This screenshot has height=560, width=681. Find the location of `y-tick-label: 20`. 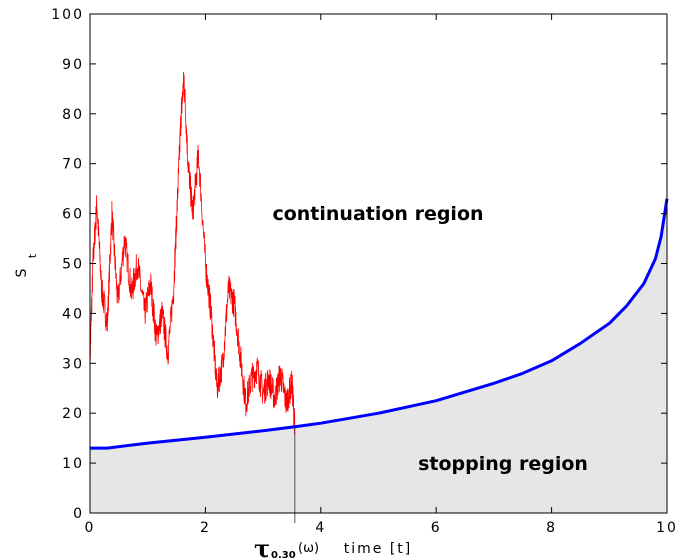

y-tick-label: 20 is located at coordinates (73, 414).